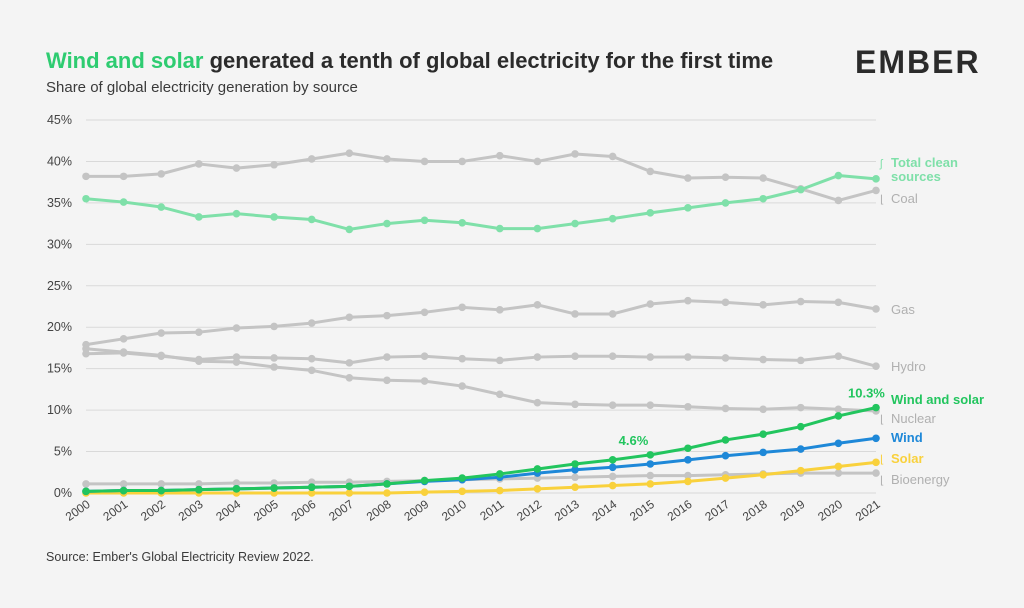  What do you see at coordinates (59, 161) in the screenshot?
I see `y-tick-label: 40%` at bounding box center [59, 161].